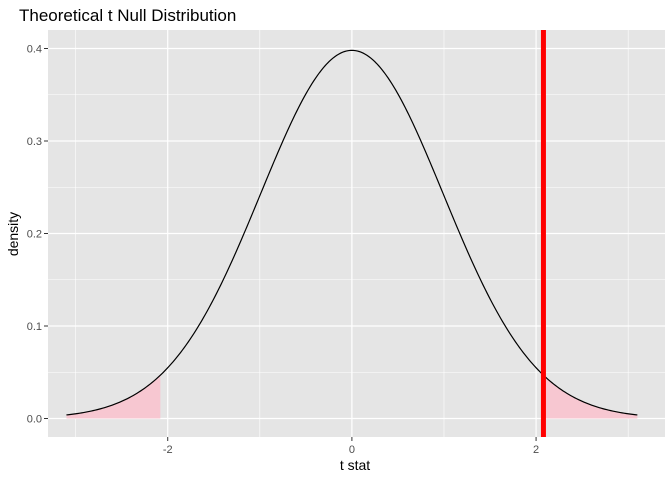  What do you see at coordinates (355, 465) in the screenshot?
I see `x-axis-title: t stat` at bounding box center [355, 465].